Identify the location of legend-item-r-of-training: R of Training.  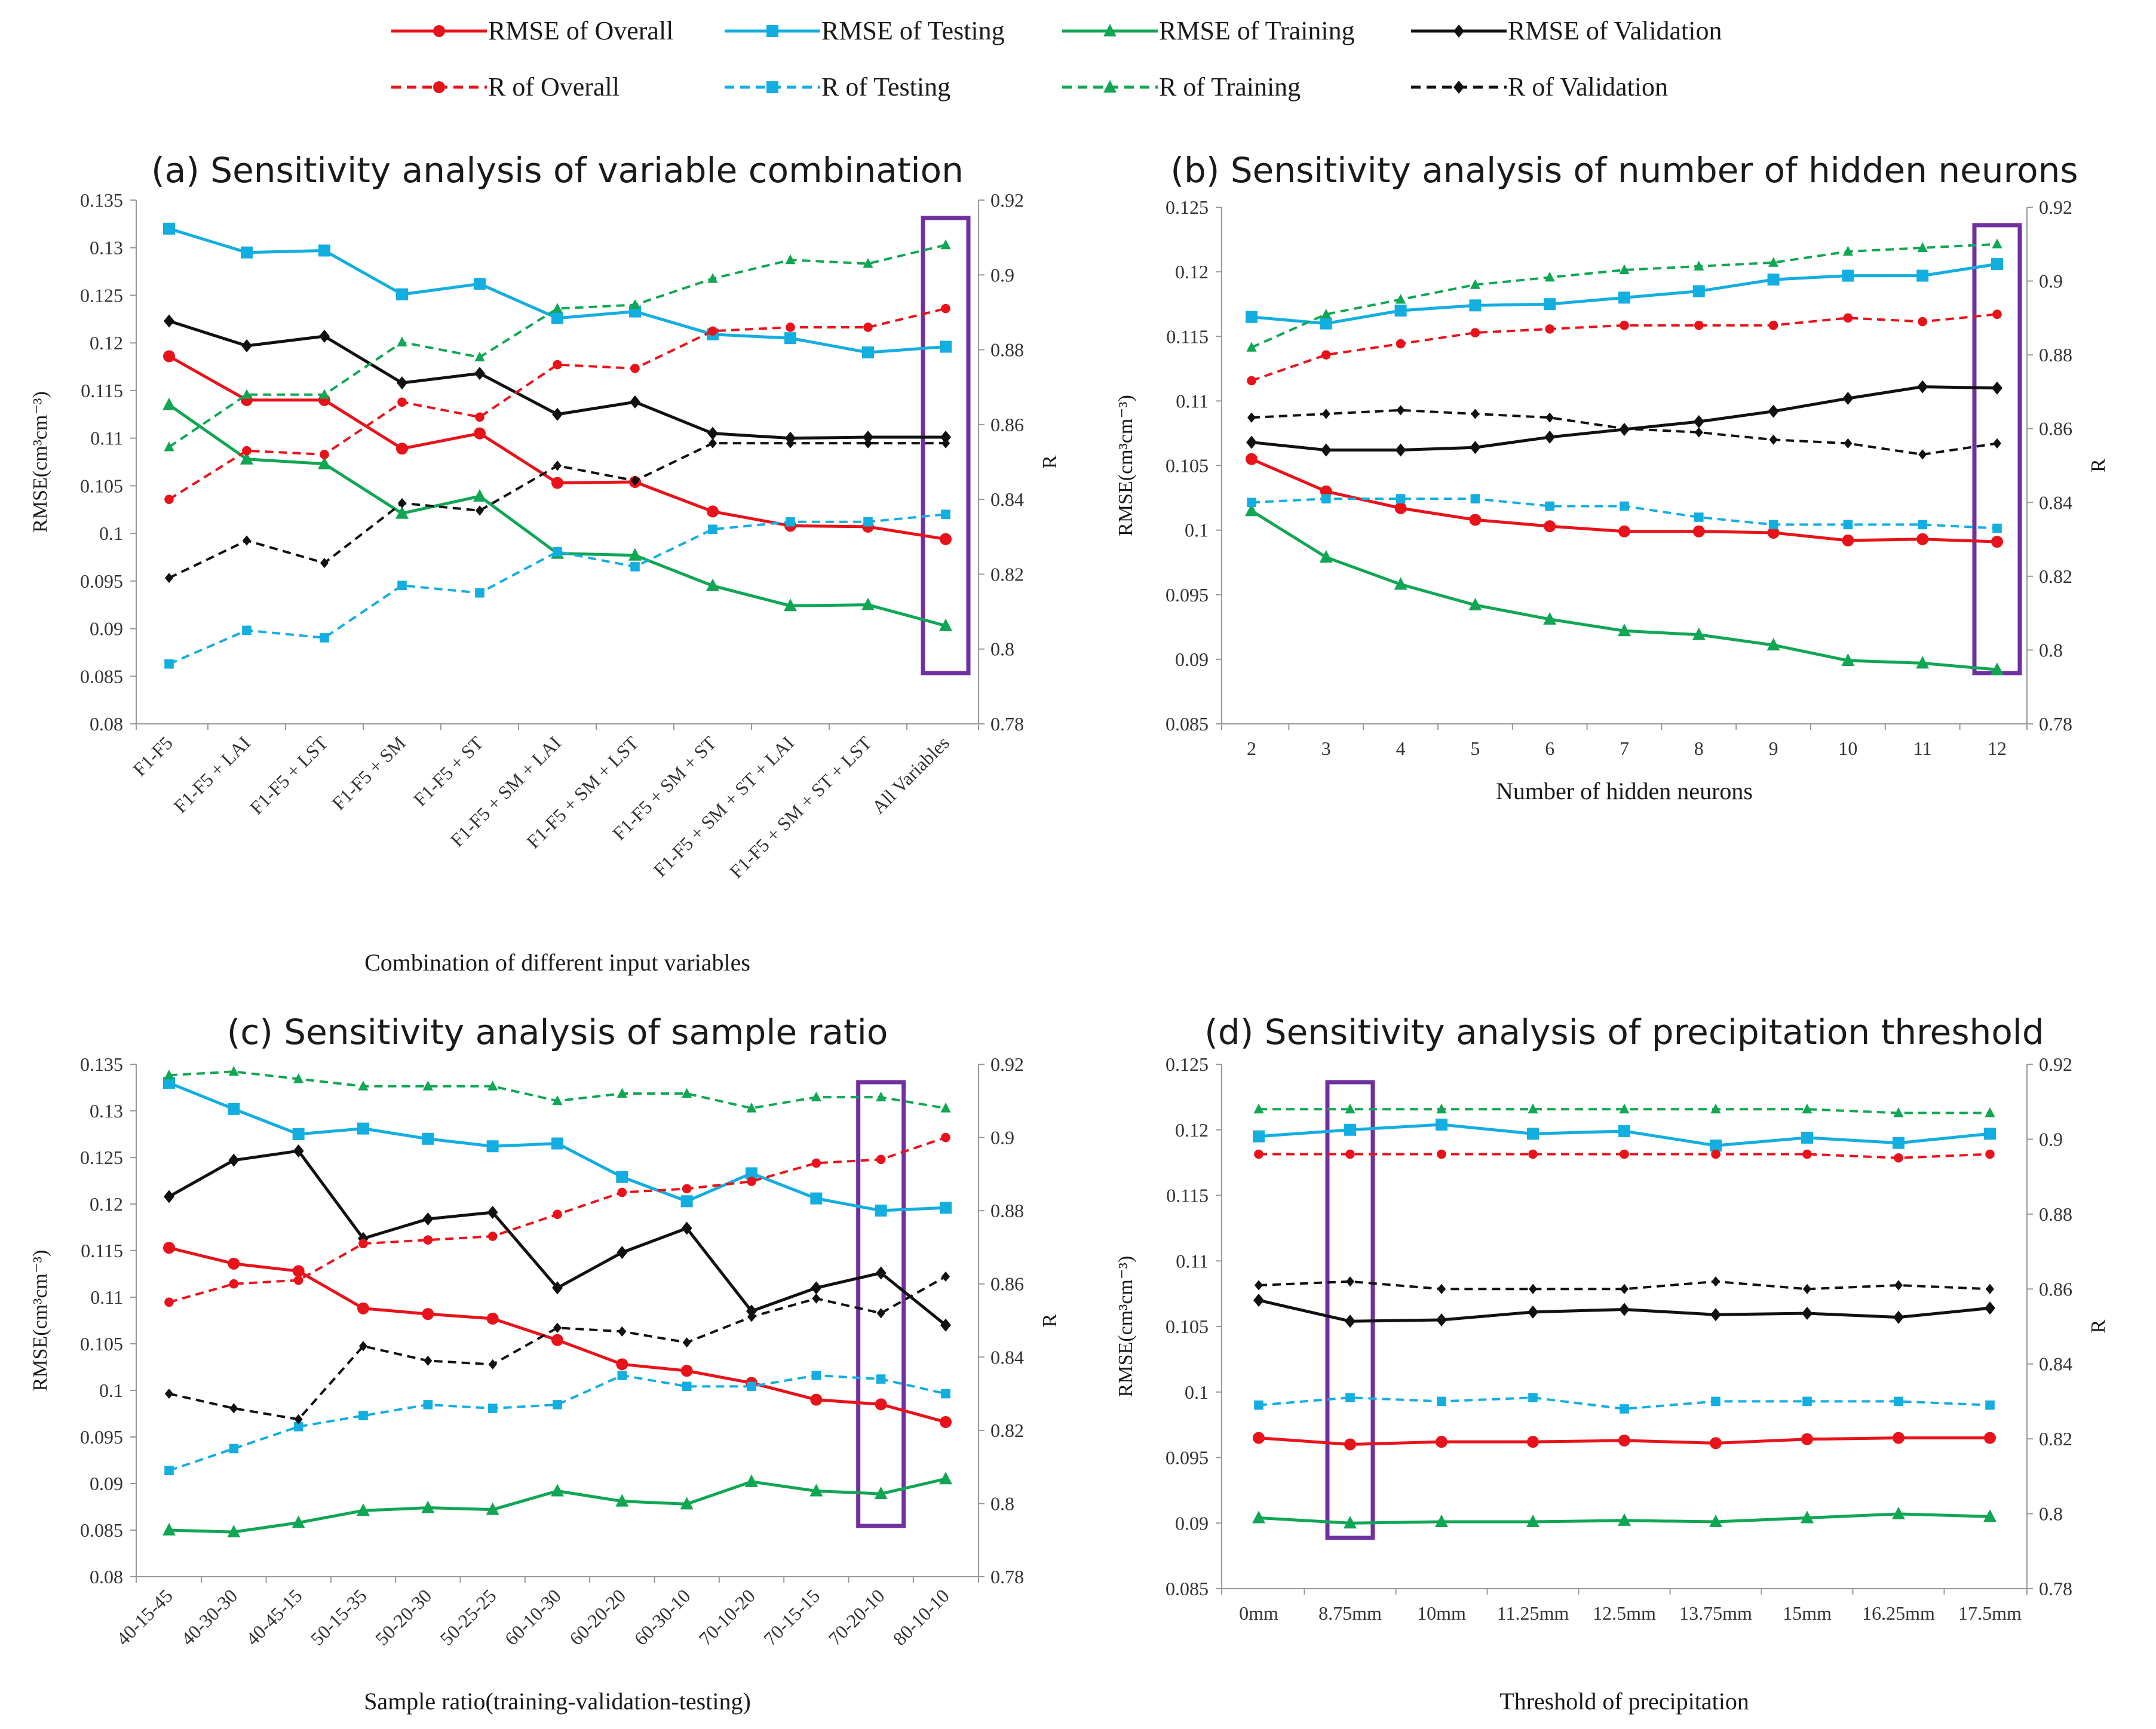
(1181, 87).